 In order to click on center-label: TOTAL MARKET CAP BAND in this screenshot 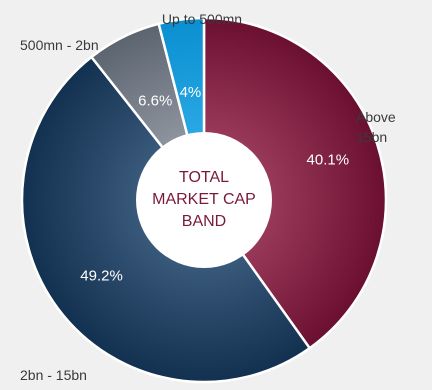, I will do `click(204, 199)`.